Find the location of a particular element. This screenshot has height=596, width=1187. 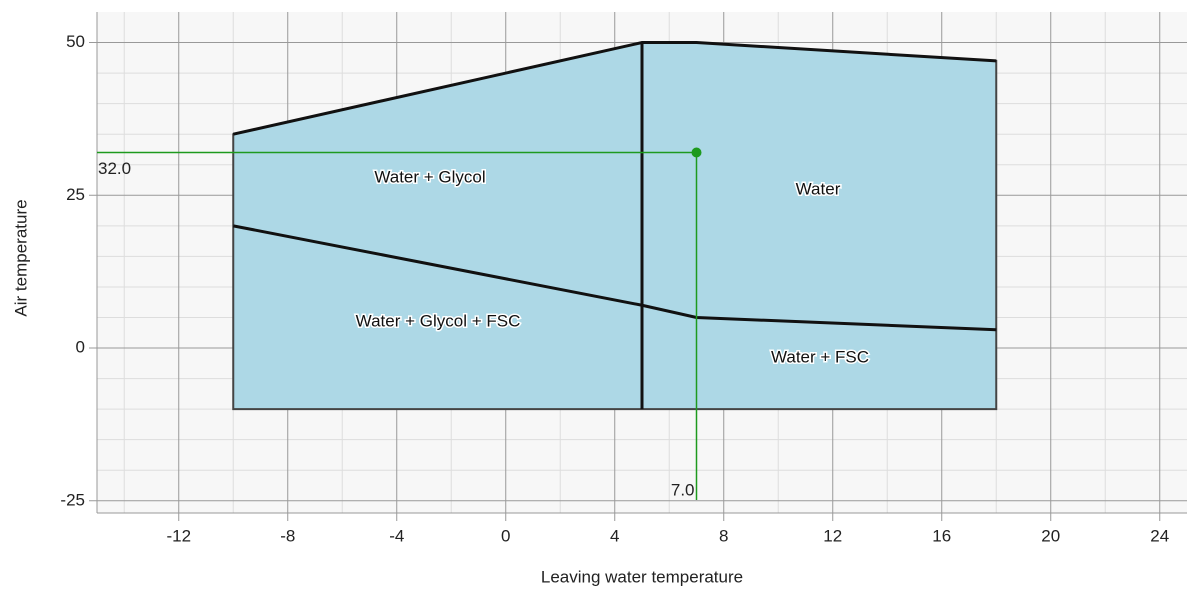

x-tick-label: -4 is located at coordinates (396, 535).